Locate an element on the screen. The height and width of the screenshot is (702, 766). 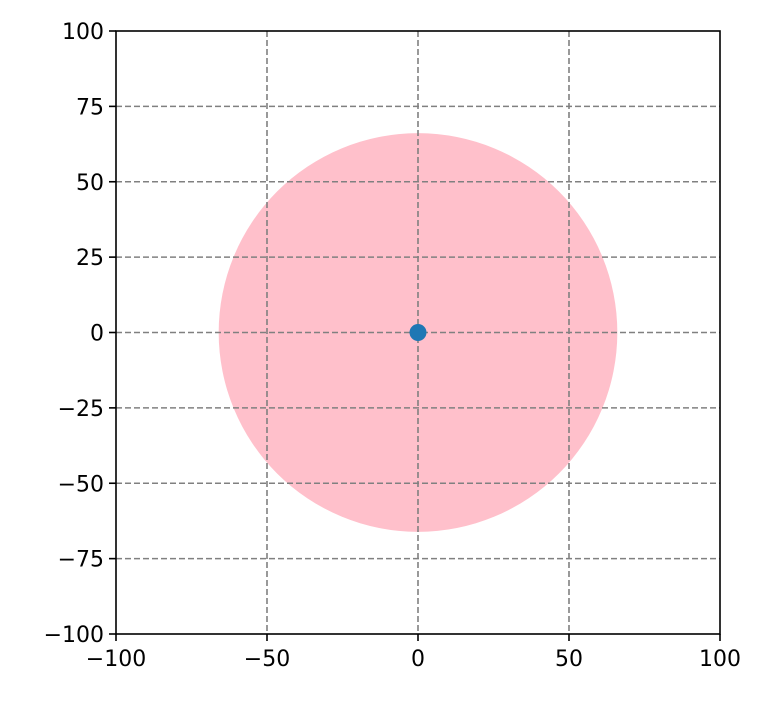
y-tick-label: 0 is located at coordinates (97, 334).